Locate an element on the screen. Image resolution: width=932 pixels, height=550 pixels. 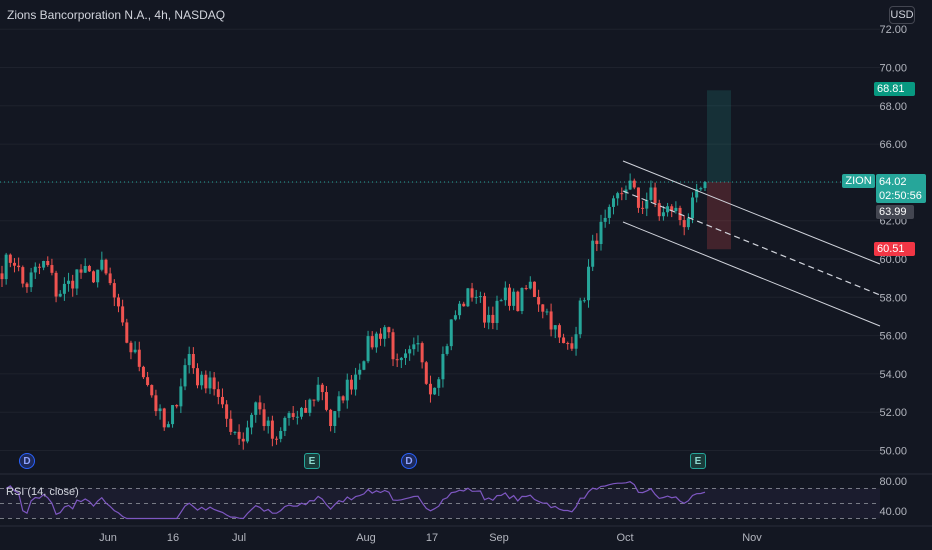
rsi-indicator-label: RSI (14, close) is located at coordinates (42, 492).